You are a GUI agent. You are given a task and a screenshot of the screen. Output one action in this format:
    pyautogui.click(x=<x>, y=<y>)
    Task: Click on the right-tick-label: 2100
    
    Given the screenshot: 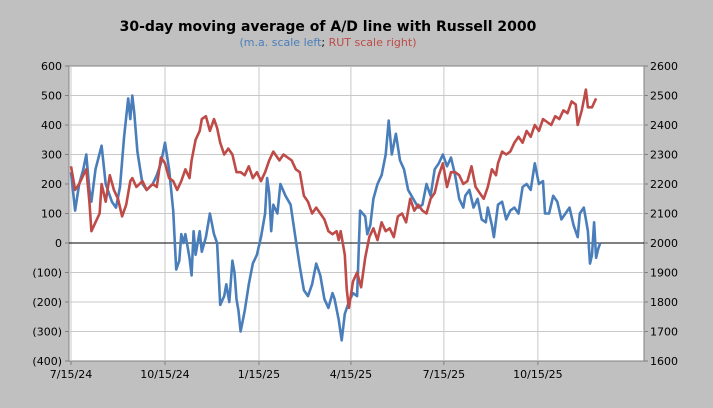 What is the action you would take?
    pyautogui.click(x=664, y=214)
    